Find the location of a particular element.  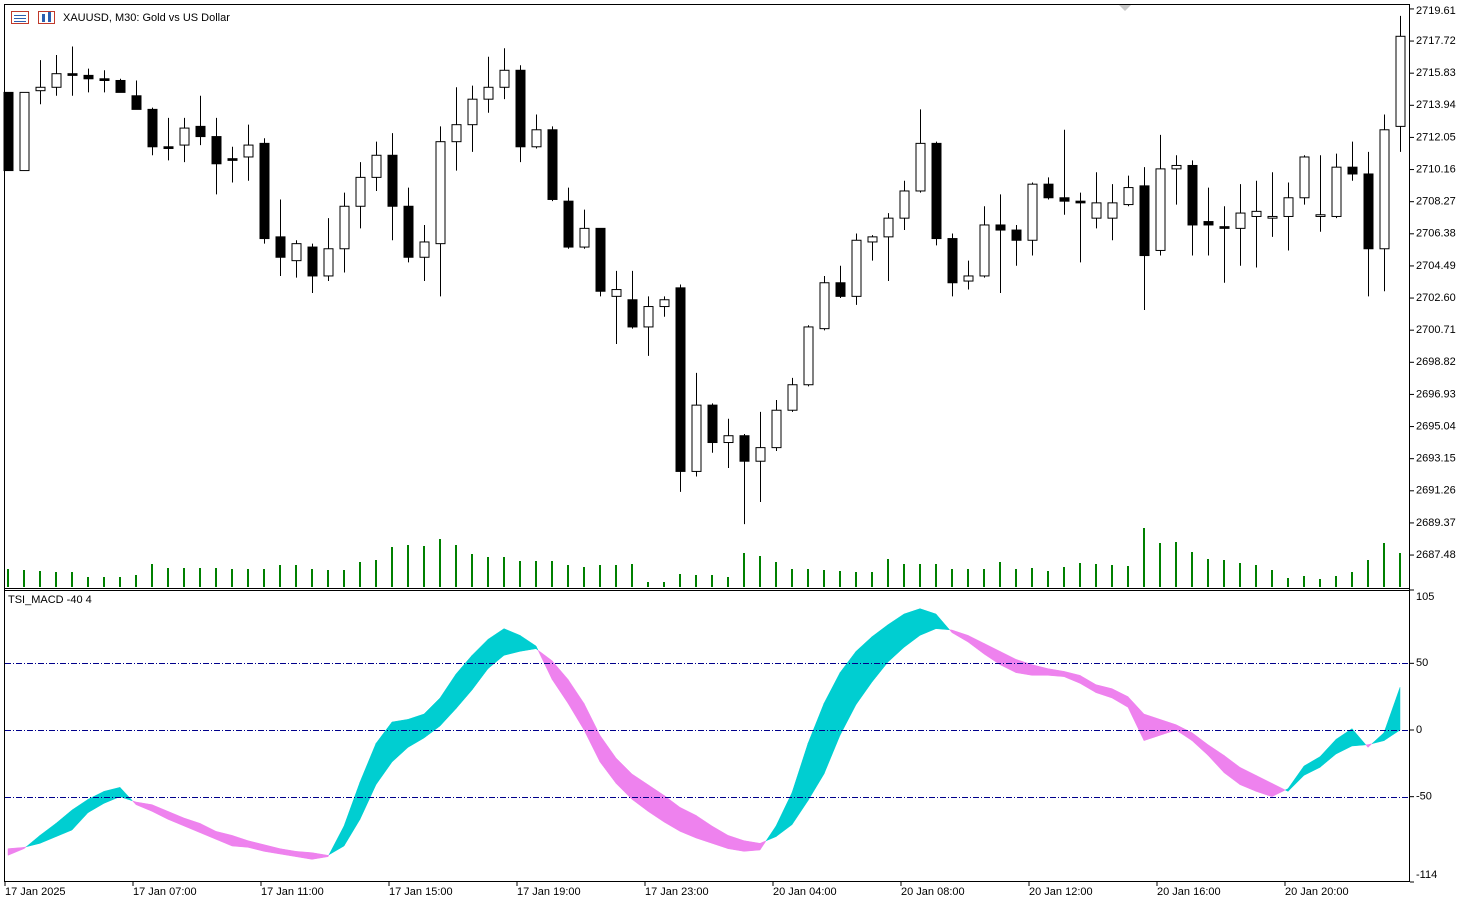

y-tick-label: 2691.26 is located at coordinates (1436, 491).